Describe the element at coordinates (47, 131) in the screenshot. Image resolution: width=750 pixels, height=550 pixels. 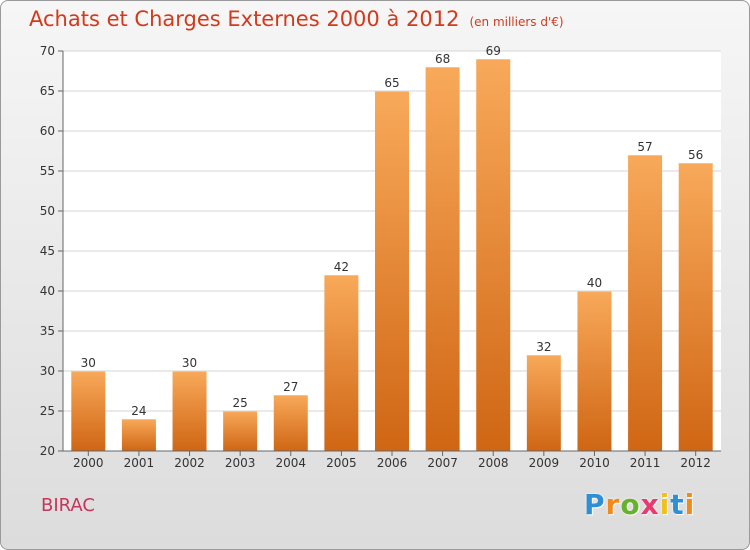
I see `y-tick-label: 60` at that location.